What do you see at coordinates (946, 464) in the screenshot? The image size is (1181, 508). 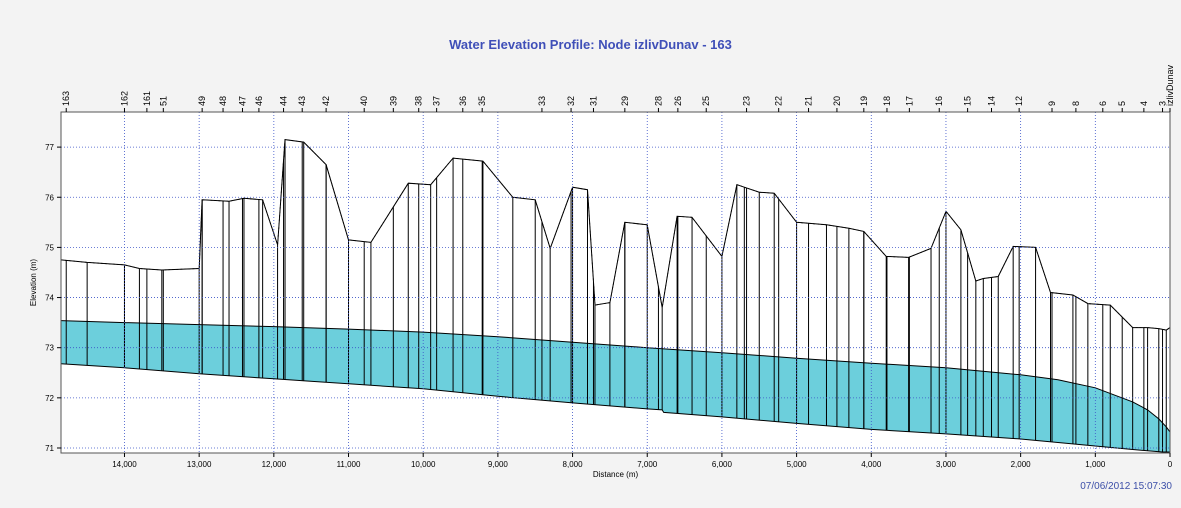 I see `x-tick-label: 3,000` at bounding box center [946, 464].